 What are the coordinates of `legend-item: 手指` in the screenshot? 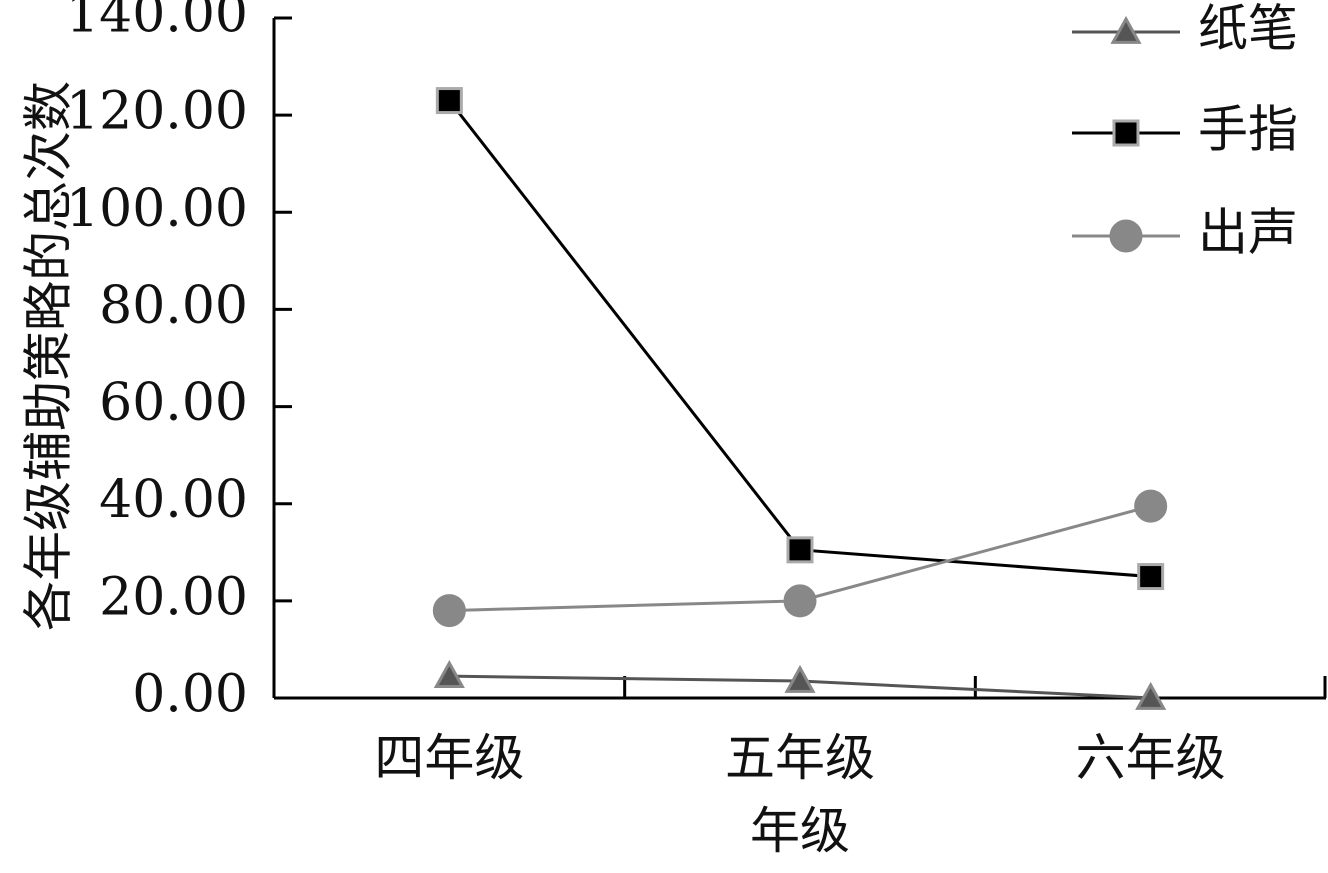 It's located at (1185, 130).